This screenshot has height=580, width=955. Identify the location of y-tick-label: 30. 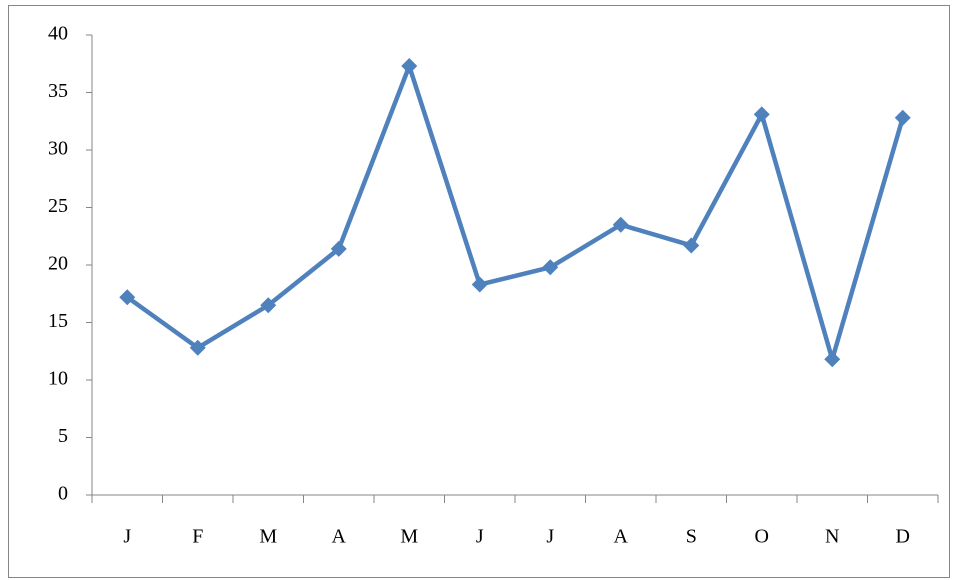
(58, 149).